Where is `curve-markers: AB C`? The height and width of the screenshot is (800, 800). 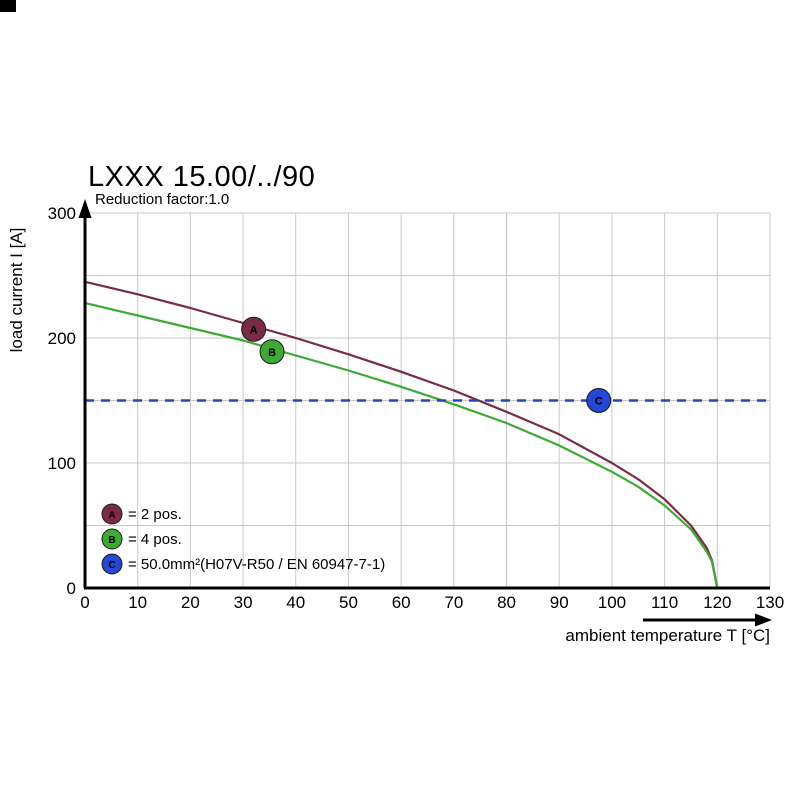 curve-markers: AB C is located at coordinates (426, 364).